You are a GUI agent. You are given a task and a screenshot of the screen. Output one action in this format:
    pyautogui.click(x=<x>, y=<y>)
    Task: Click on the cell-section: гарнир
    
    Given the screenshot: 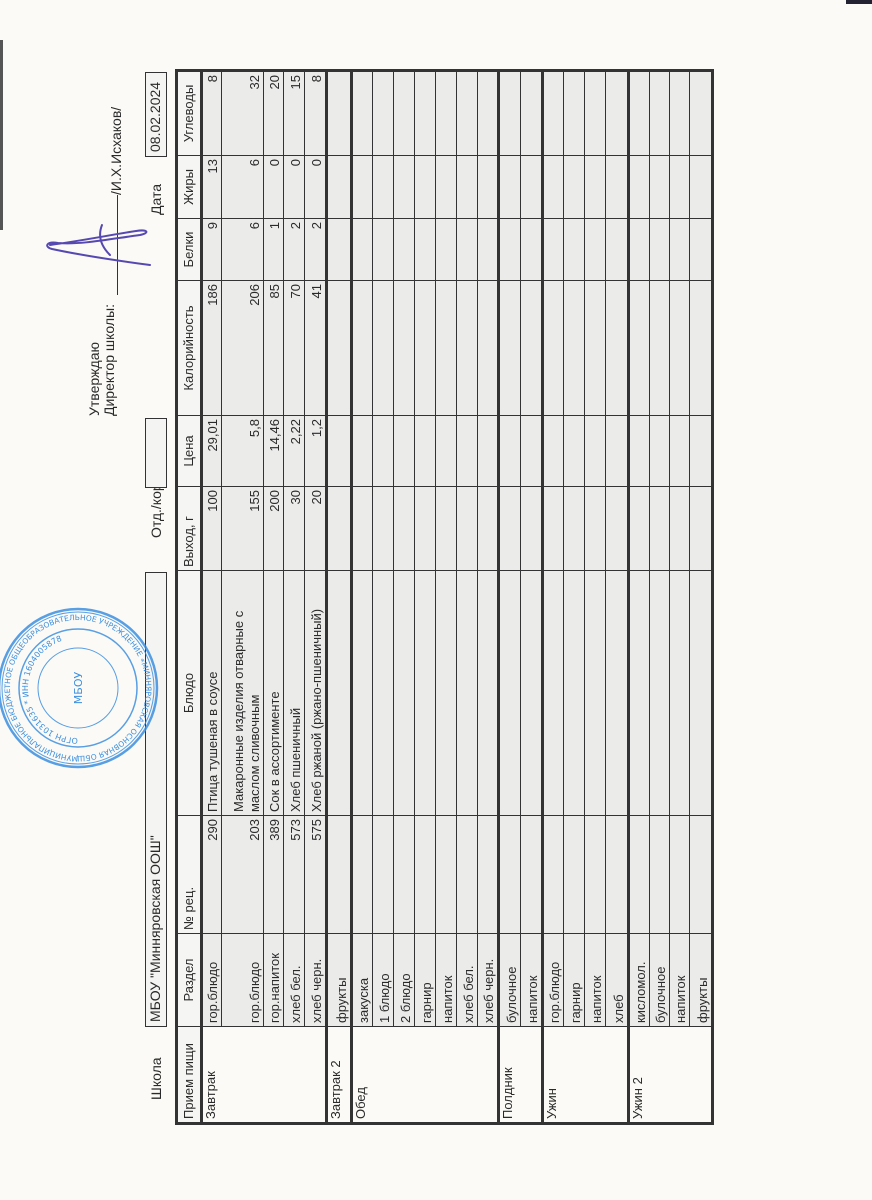 What is the action you would take?
    pyautogui.click(x=574, y=980)
    